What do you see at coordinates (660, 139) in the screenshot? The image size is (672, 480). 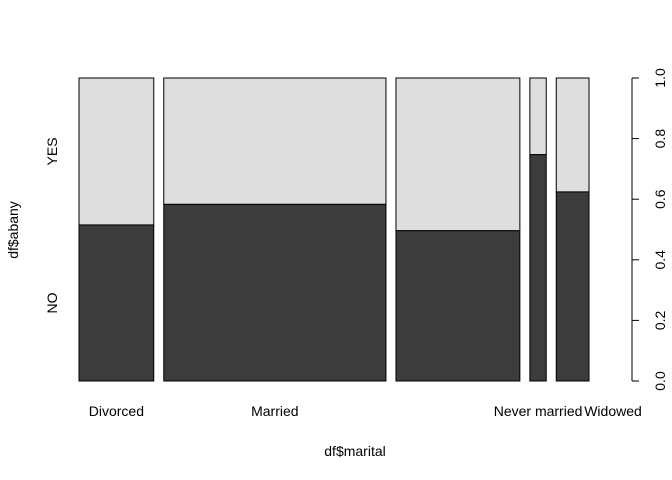 I see `y-tick-label: 0.8` at bounding box center [660, 139].